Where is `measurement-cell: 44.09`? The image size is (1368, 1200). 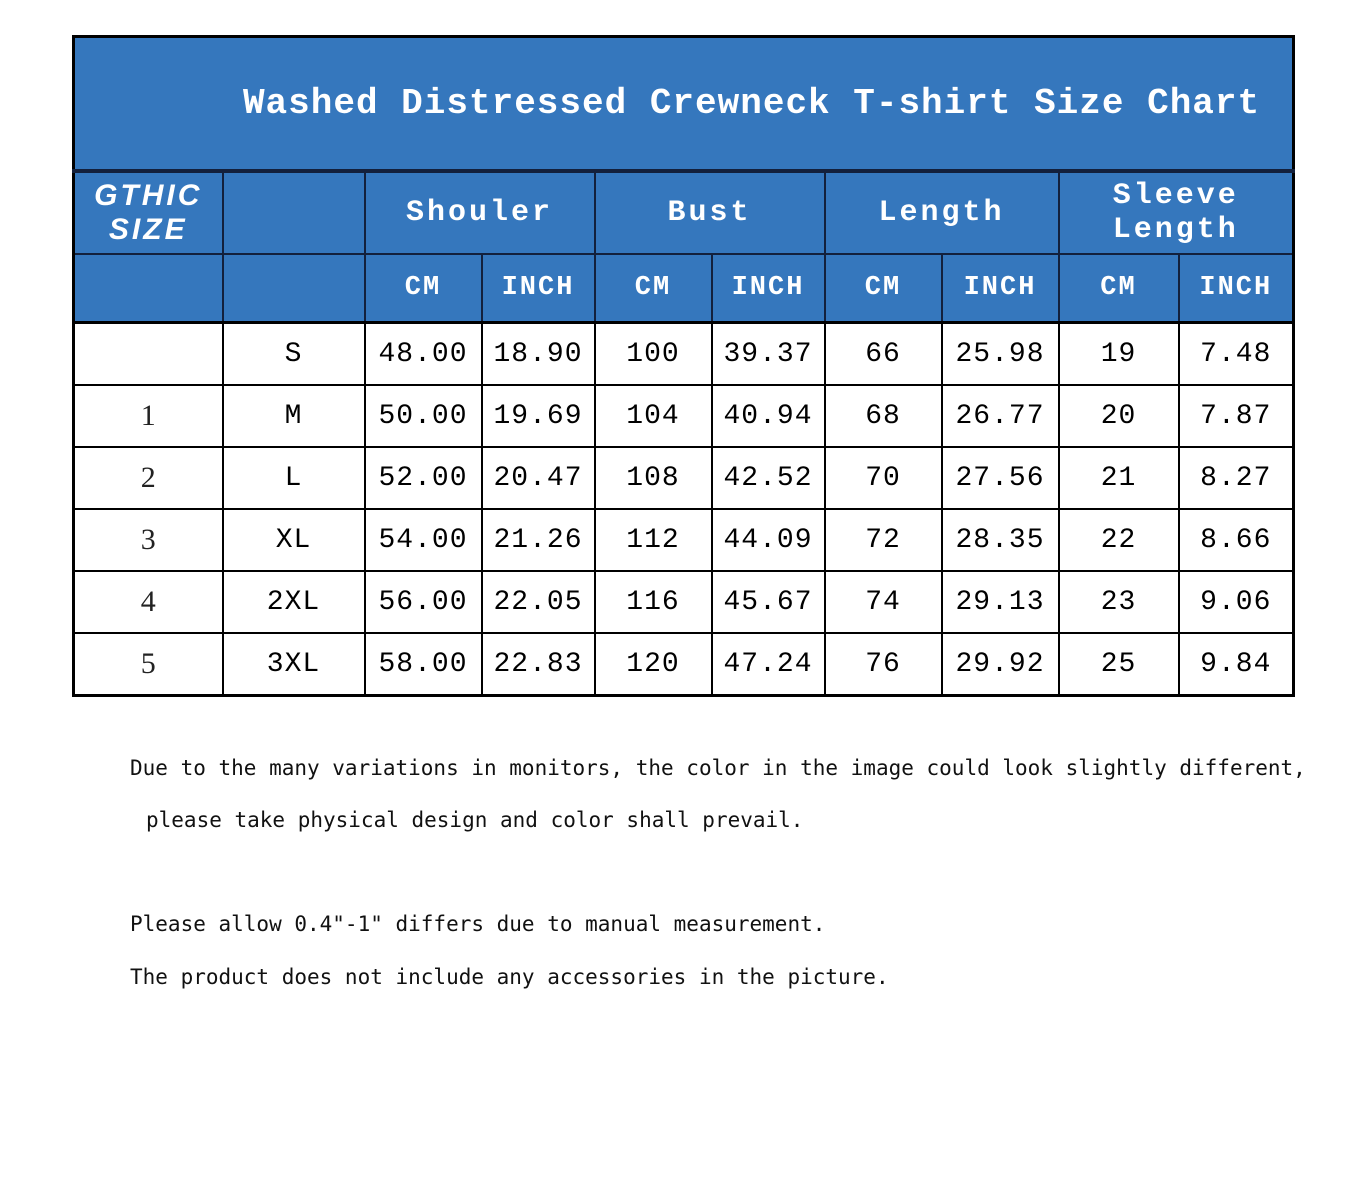 measurement-cell: 44.09 is located at coordinates (768, 540).